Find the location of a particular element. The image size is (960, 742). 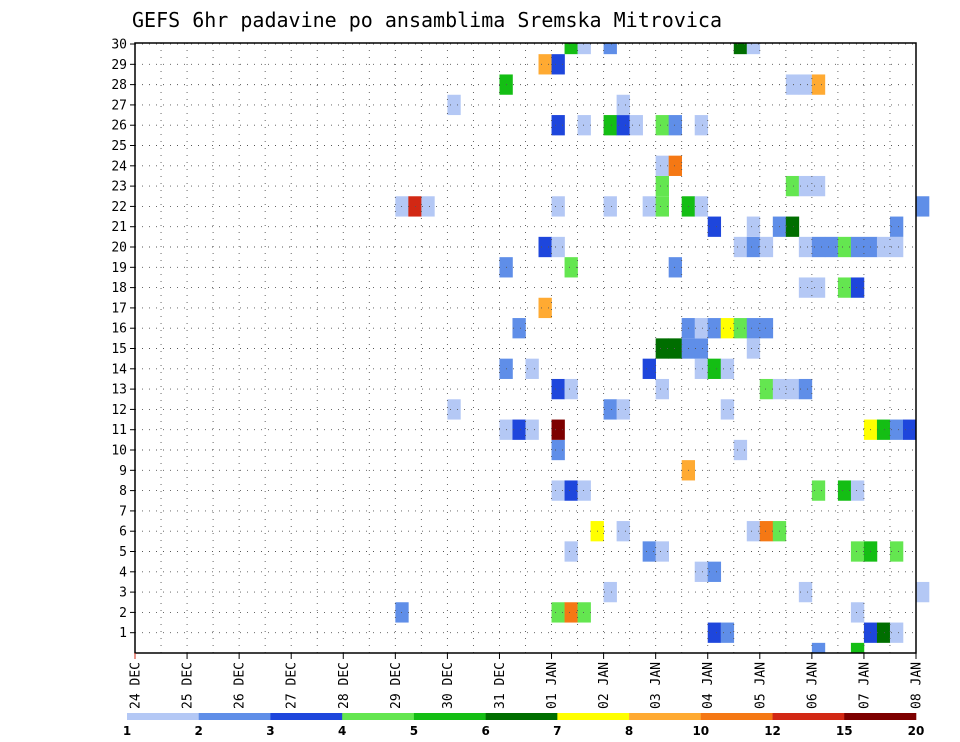

colorbar-label: 10 is located at coordinates (700, 731).